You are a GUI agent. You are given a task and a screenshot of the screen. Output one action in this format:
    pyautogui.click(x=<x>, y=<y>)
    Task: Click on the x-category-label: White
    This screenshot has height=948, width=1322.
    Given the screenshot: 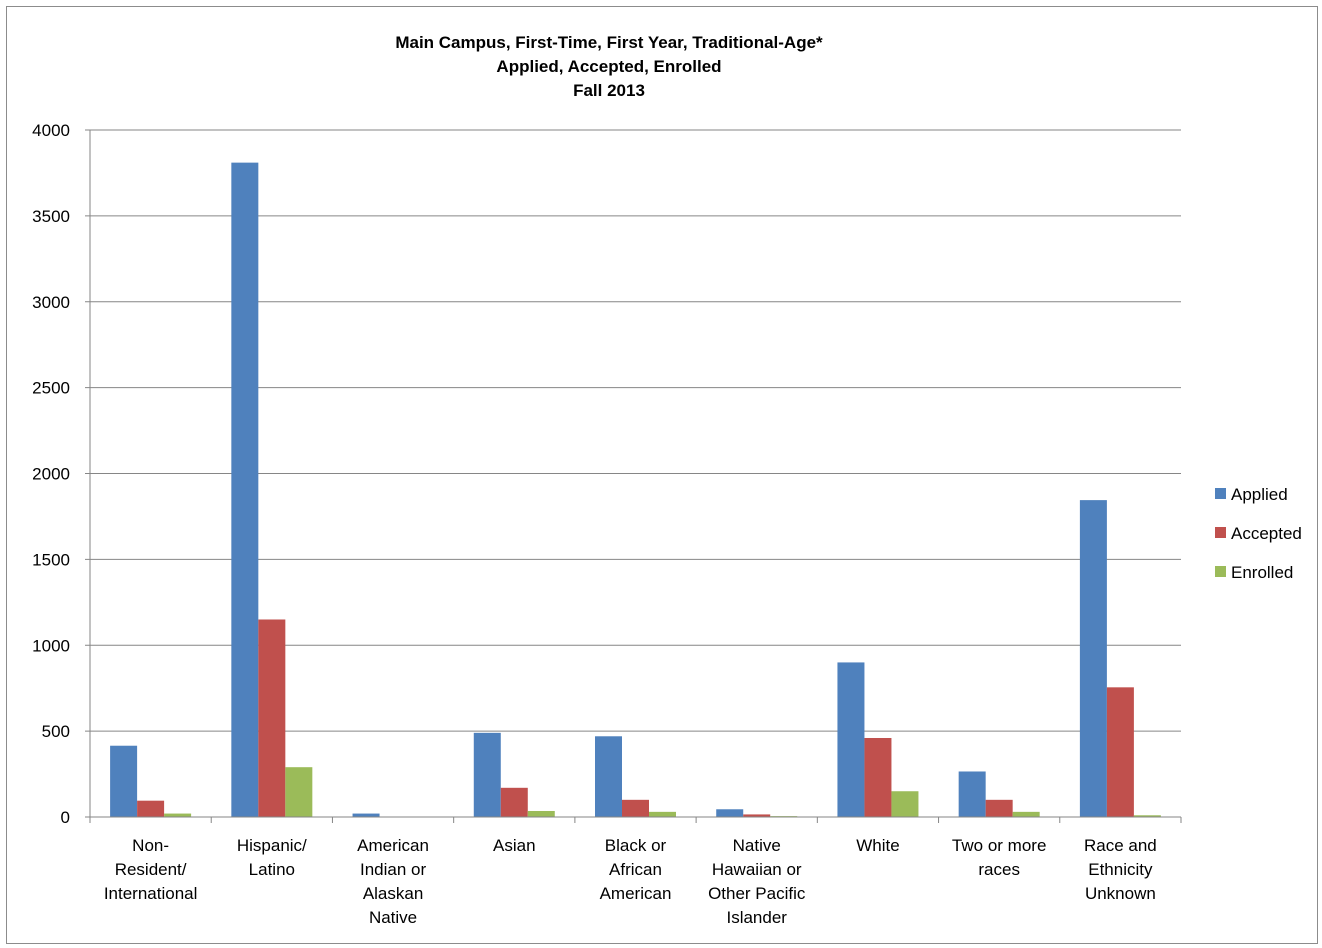 What is the action you would take?
    pyautogui.click(x=877, y=845)
    